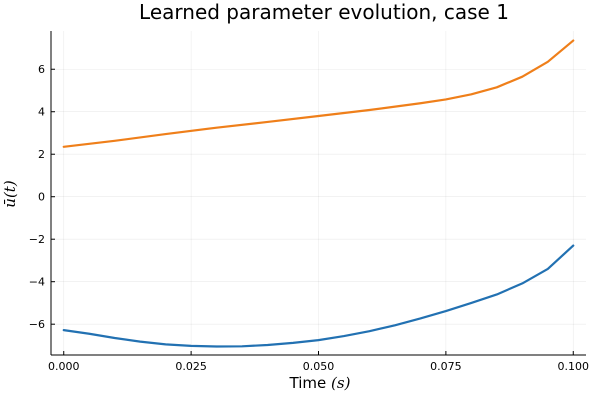  Describe the element at coordinates (446, 366) in the screenshot. I see `x-tick-label: 0.075` at that location.